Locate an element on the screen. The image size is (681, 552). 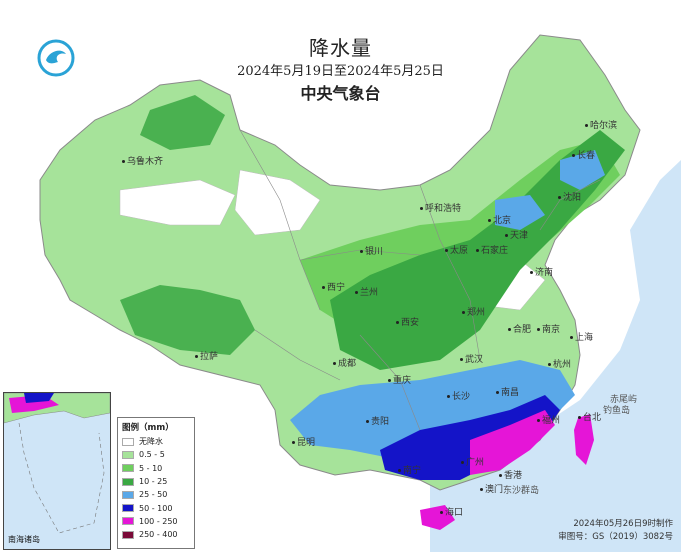
legend-item: 100 - 250 is located at coordinates (156, 521).